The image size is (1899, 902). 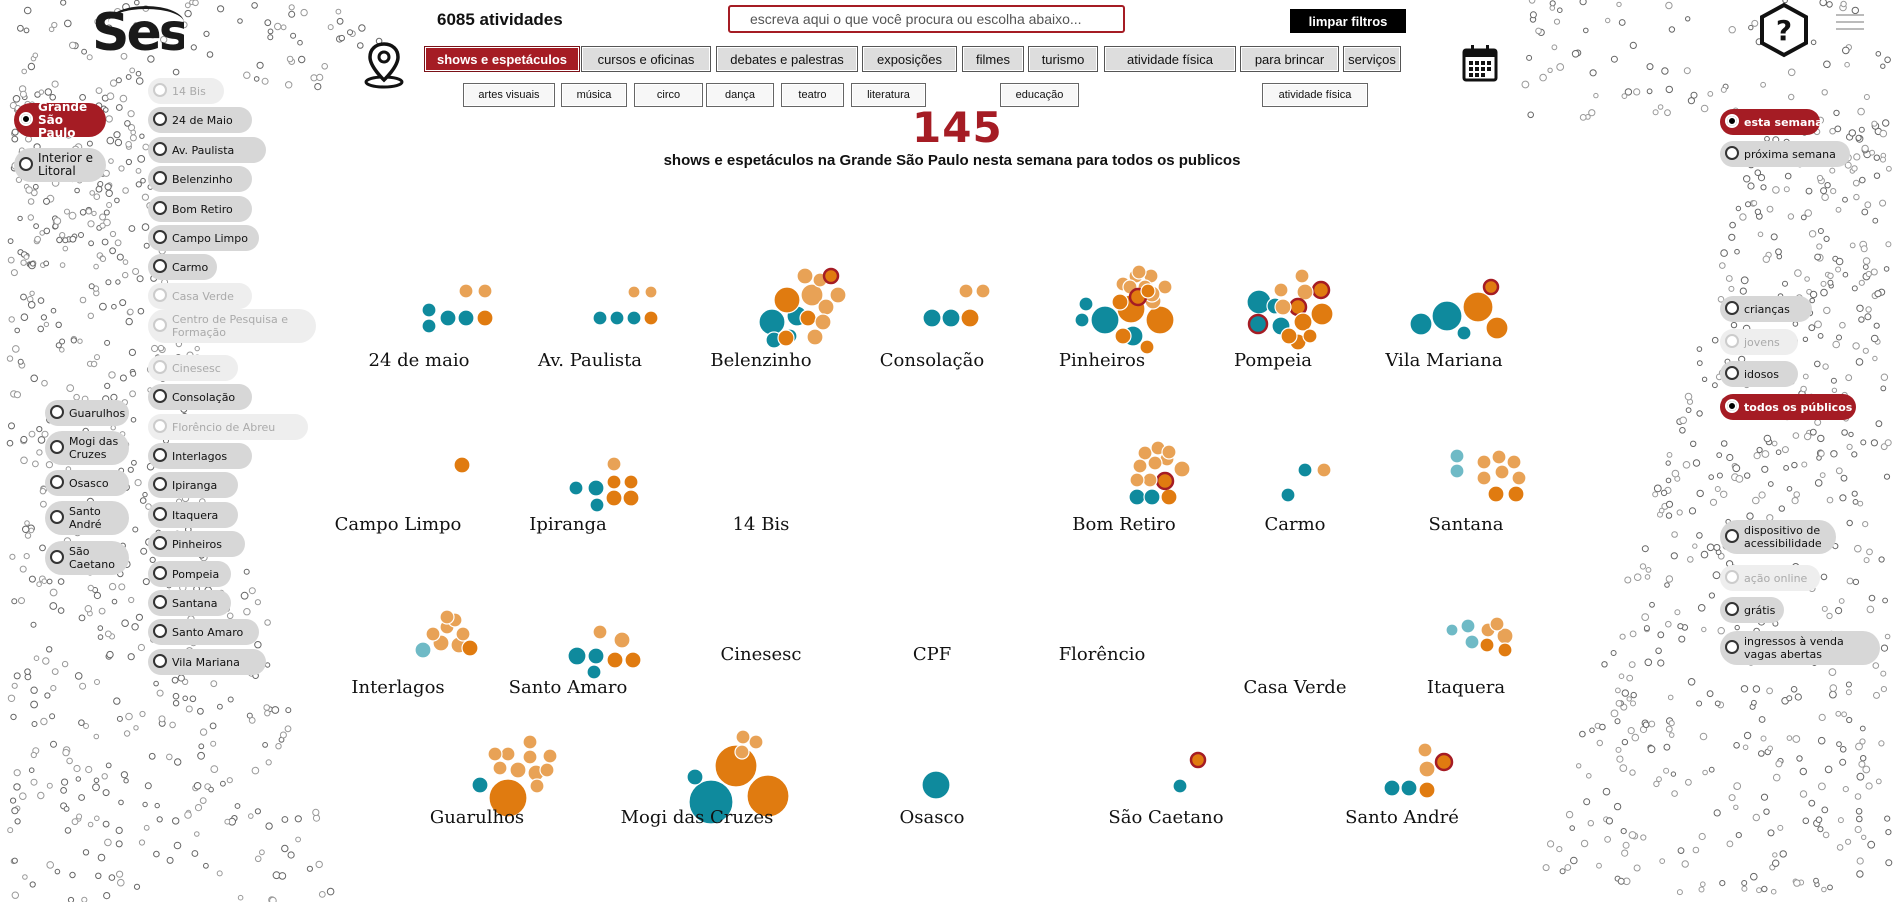 I want to click on category-tab-9: serviços, so click(x=1372, y=59).